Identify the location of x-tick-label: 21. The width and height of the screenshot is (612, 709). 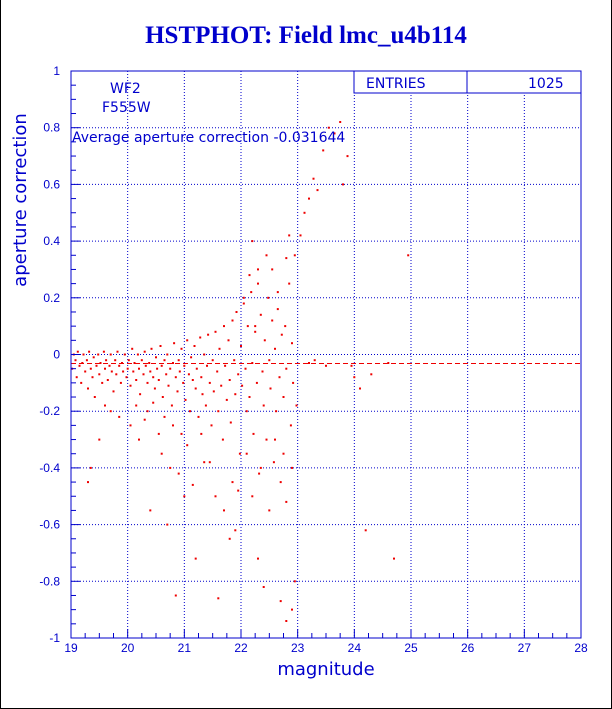
(185, 648).